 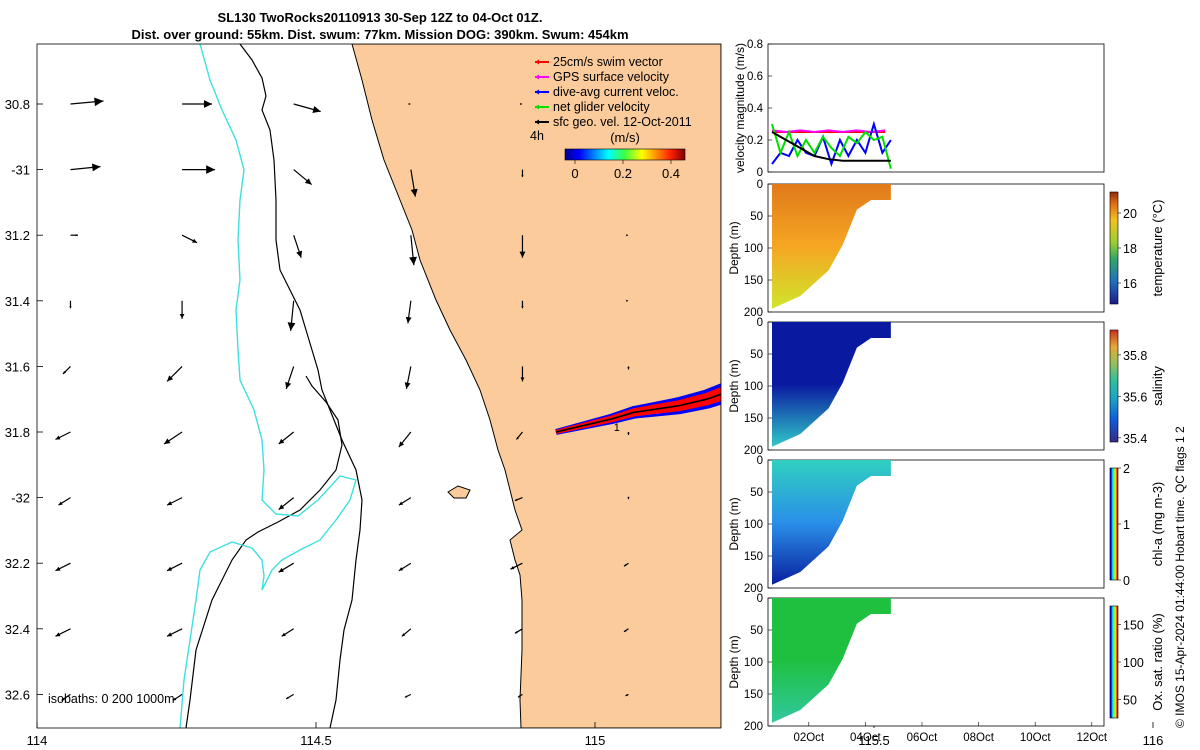 I want to click on legend-entry: net glider velocity, so click(x=592, y=107).